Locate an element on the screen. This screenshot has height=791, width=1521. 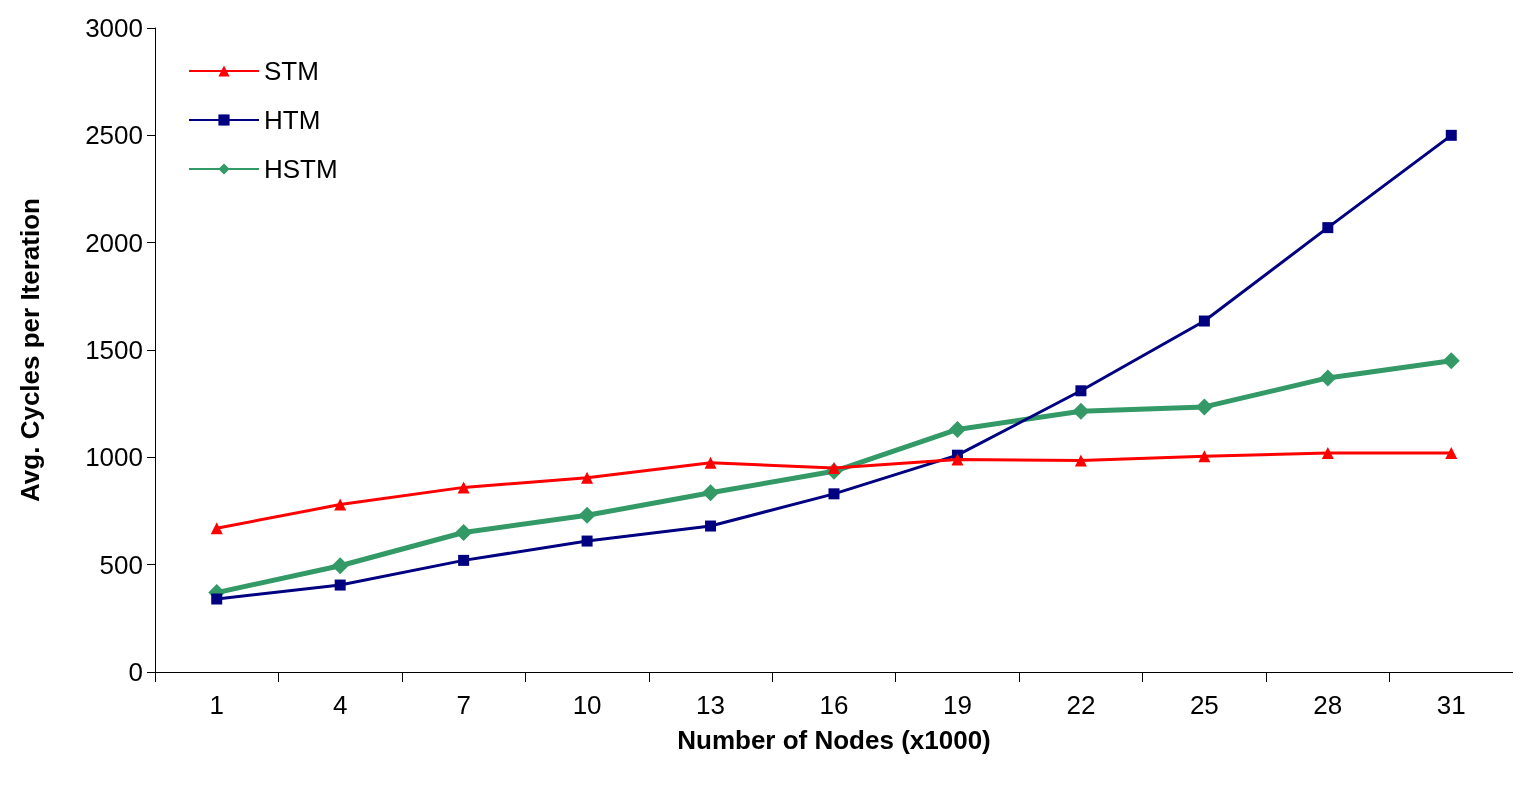
x-tick-label: 19 is located at coordinates (957, 705).